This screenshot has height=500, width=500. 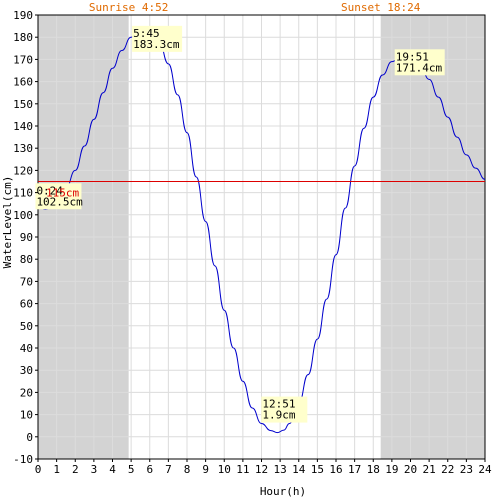 I want to click on x-tick-label: 12, so click(x=261, y=469).